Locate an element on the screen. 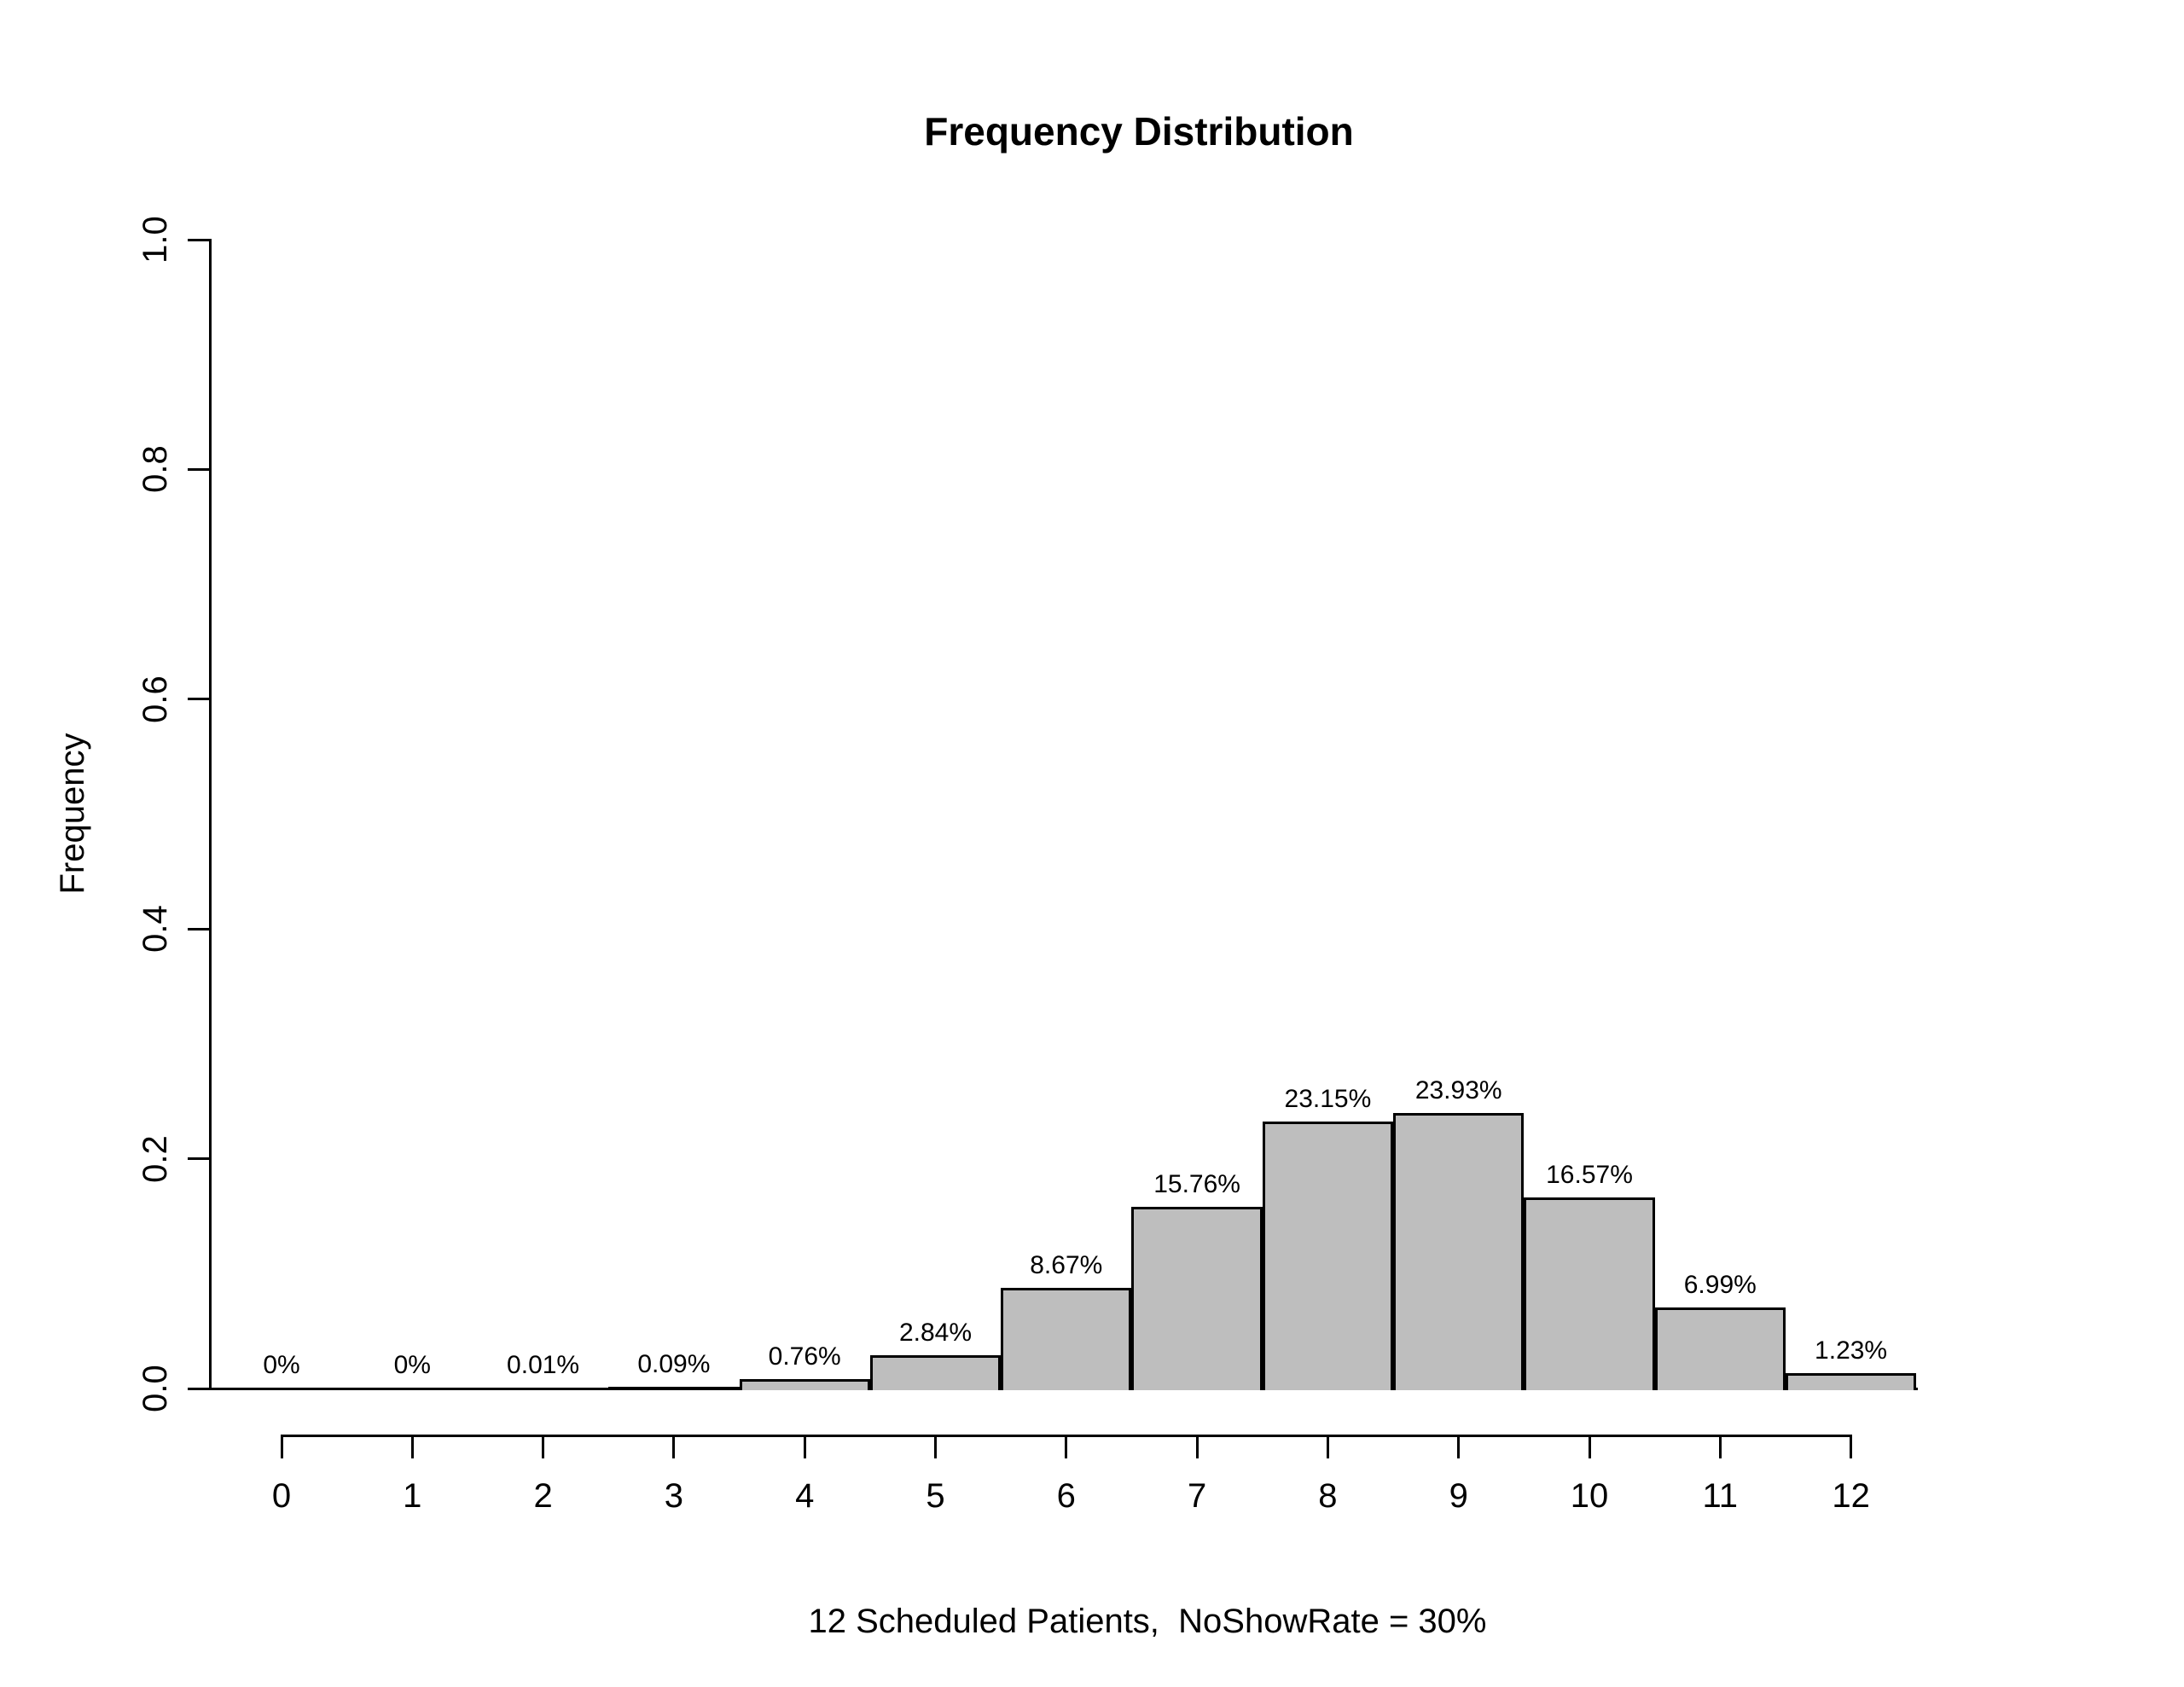  y-tick-label: 0.8 is located at coordinates (155, 470).